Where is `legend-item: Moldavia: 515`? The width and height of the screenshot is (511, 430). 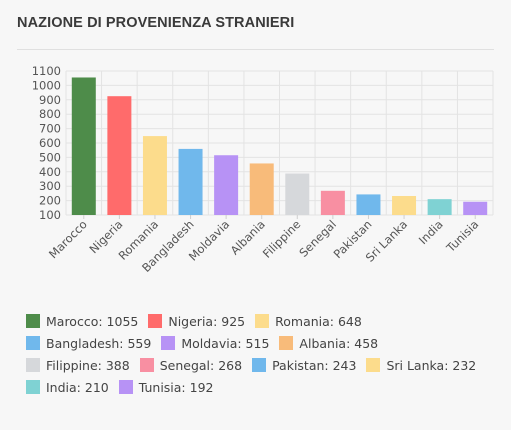 legend-item: Moldavia: 515 is located at coordinates (215, 343).